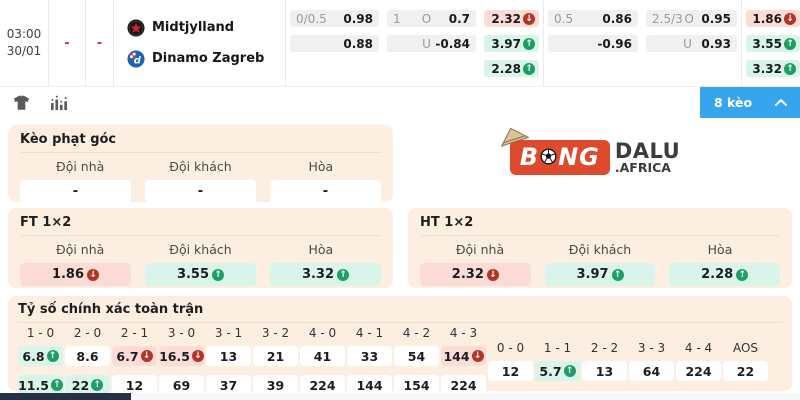 Image resolution: width=800 pixels, height=400 pixels. Describe the element at coordinates (773, 68) in the screenshot. I see `1x2-draw-odds: 3.32` at that location.